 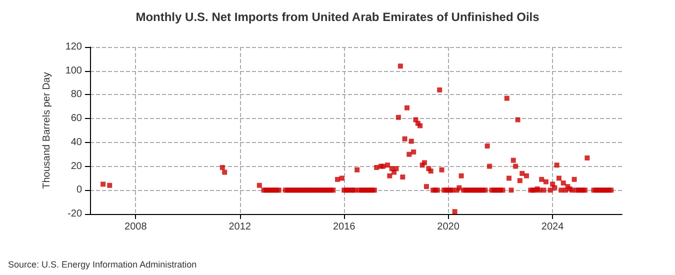 What do you see at coordinates (136, 227) in the screenshot?
I see `x-tick-label: 2008` at bounding box center [136, 227].